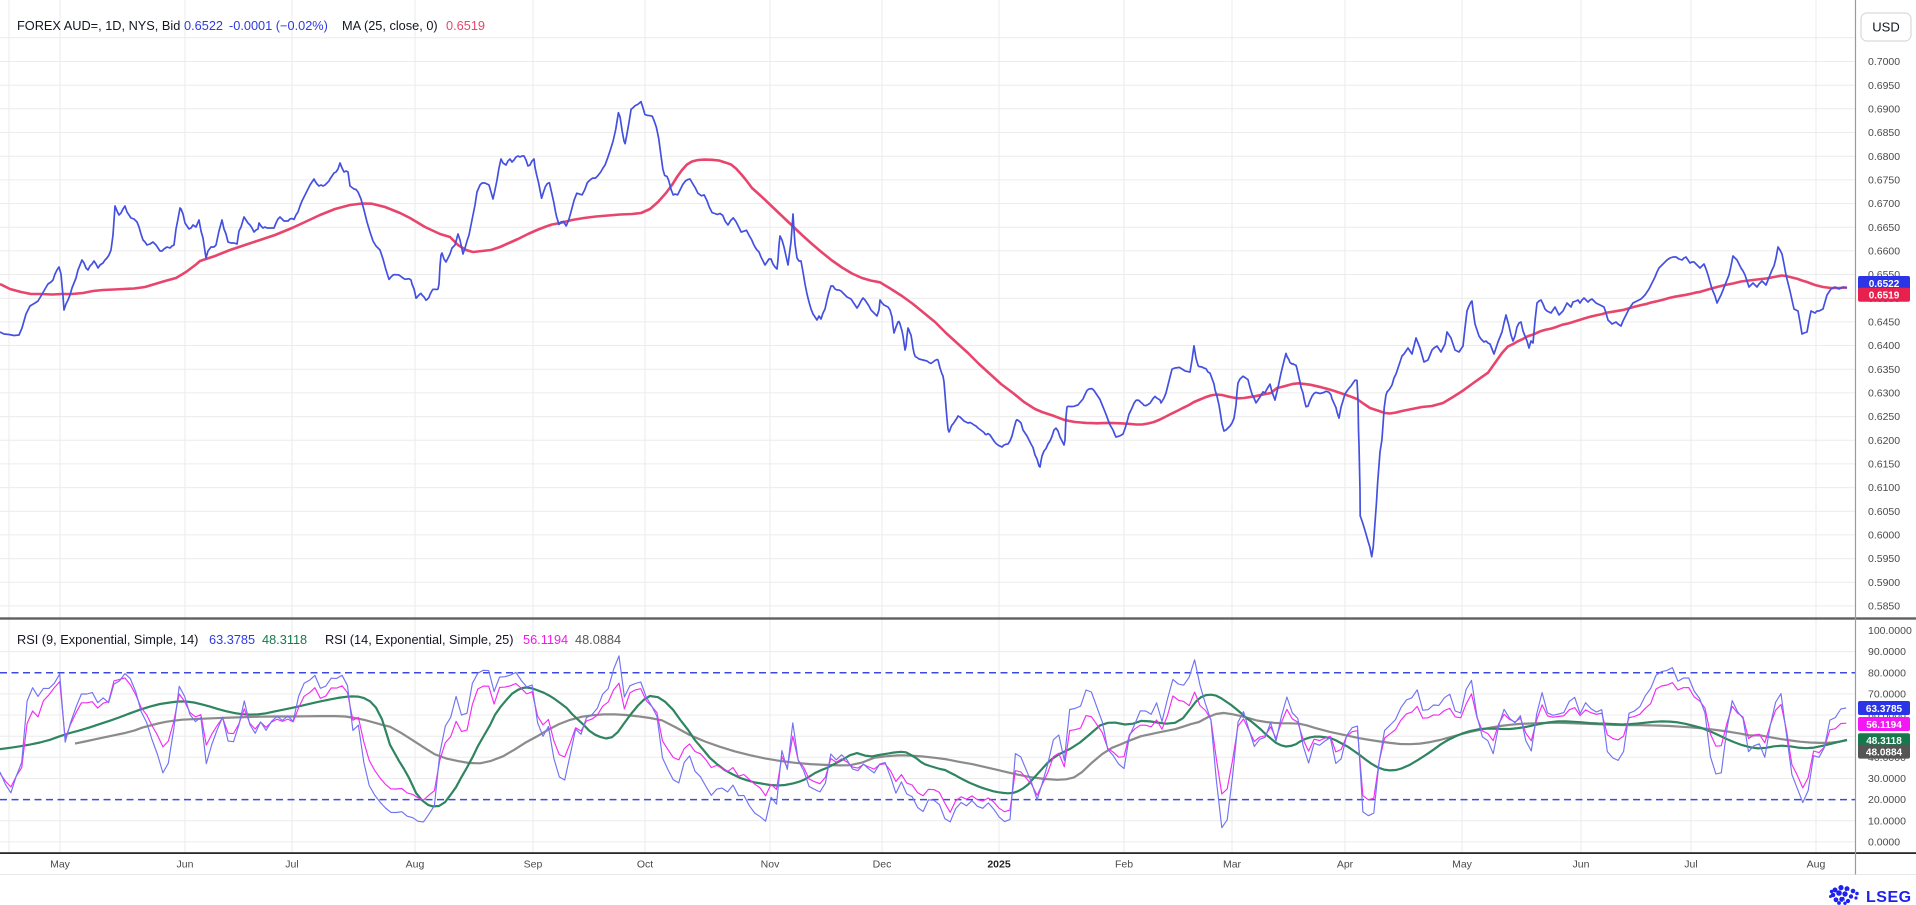 The width and height of the screenshot is (1916, 905). I want to click on svg-text:RSI (9, Exponential, Simple, 1: RSI (9, Exponential, Simple, 14), so click(107, 639).